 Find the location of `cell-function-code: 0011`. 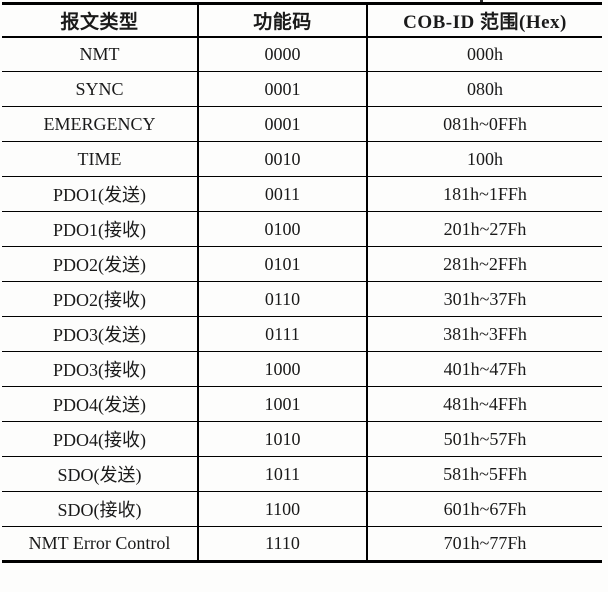

cell-function-code: 0011 is located at coordinates (283, 194).